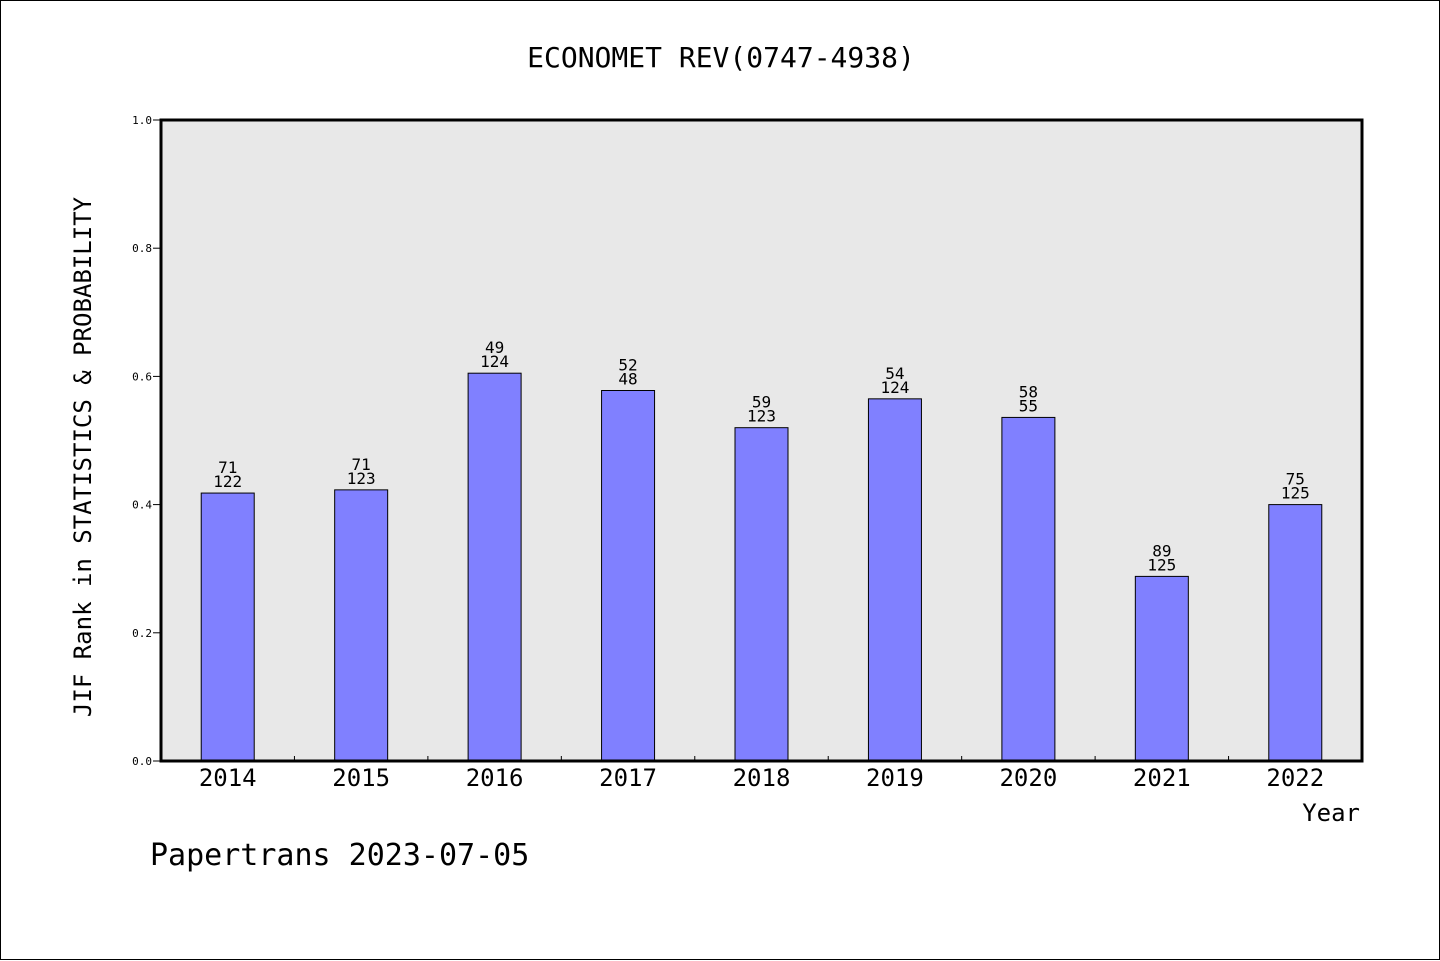 The image size is (1440, 961). Describe the element at coordinates (761, 402) in the screenshot. I see `bar-rank-label: 59` at that location.